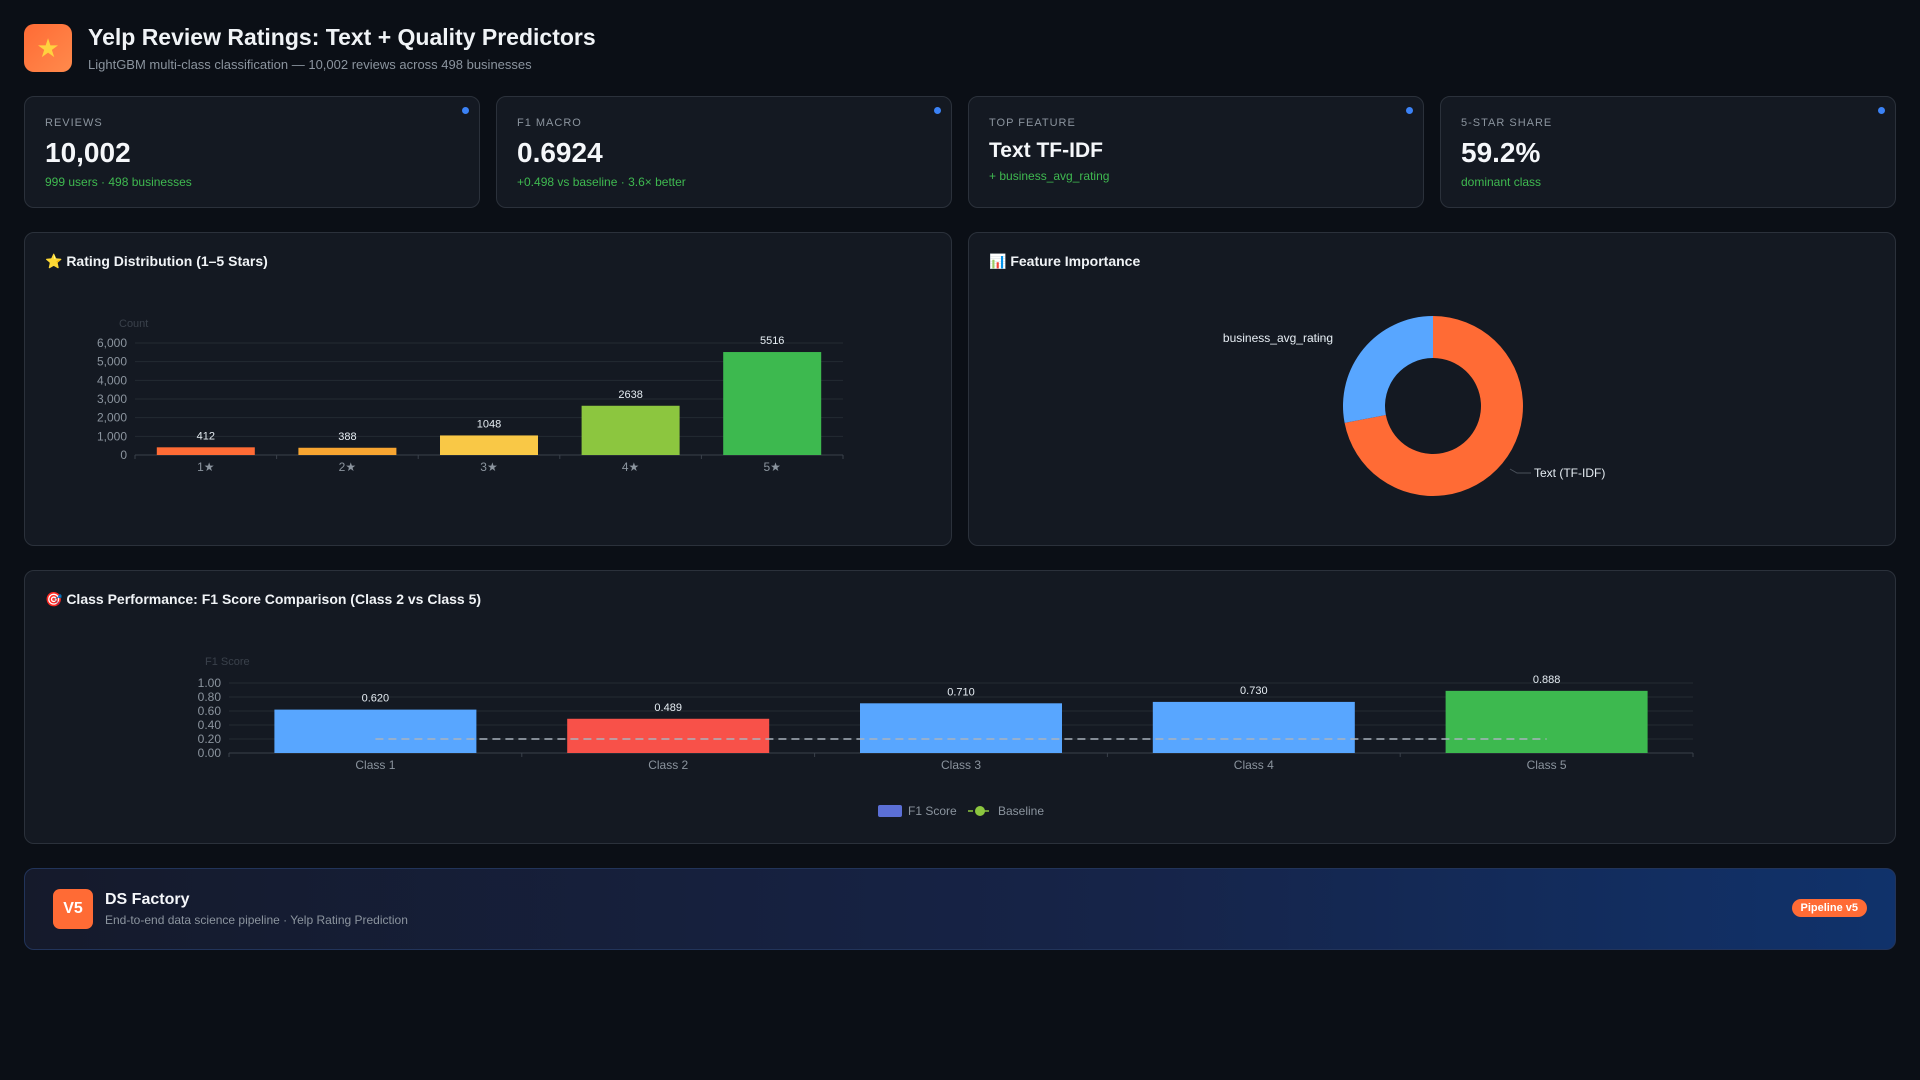  I want to click on kpi-sub: +0.498 vs baseline · 3.6× better, so click(601, 182).